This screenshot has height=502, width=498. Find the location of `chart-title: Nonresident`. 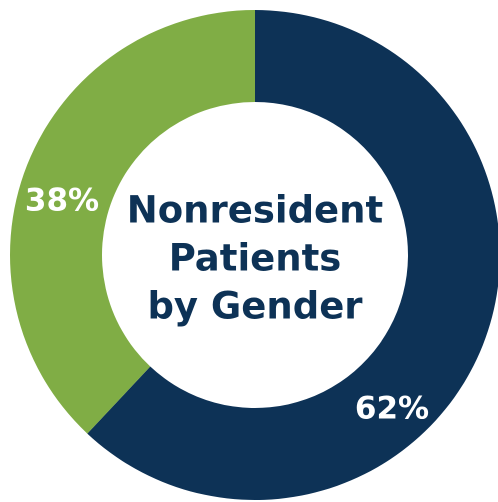

chart-title: Nonresident is located at coordinates (255, 210).